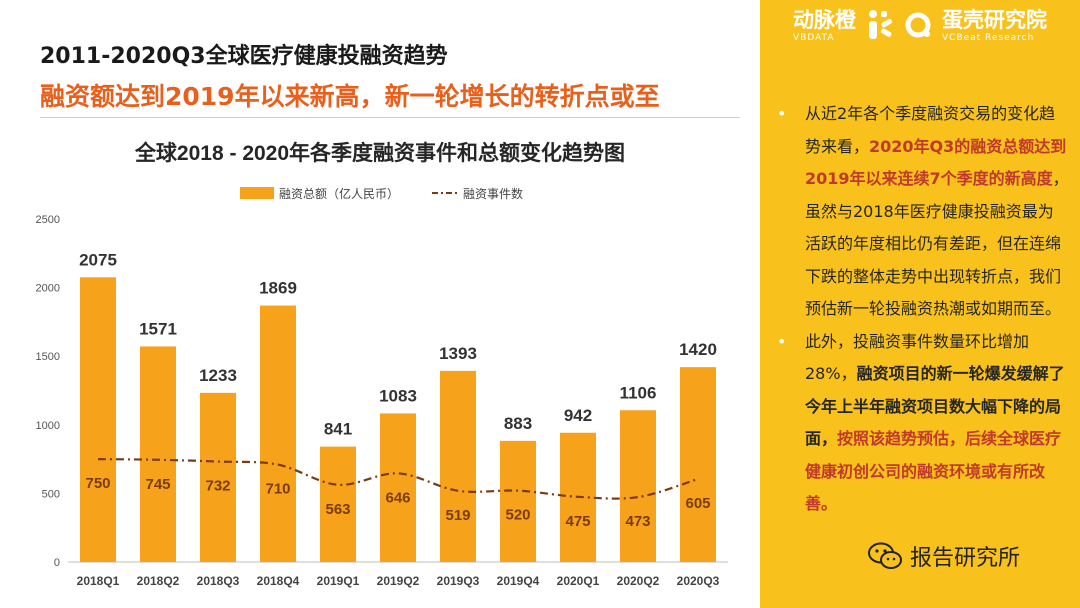 This screenshot has height=608, width=1080. What do you see at coordinates (698, 581) in the screenshot?
I see `x-tick-label: 2020Q3` at bounding box center [698, 581].